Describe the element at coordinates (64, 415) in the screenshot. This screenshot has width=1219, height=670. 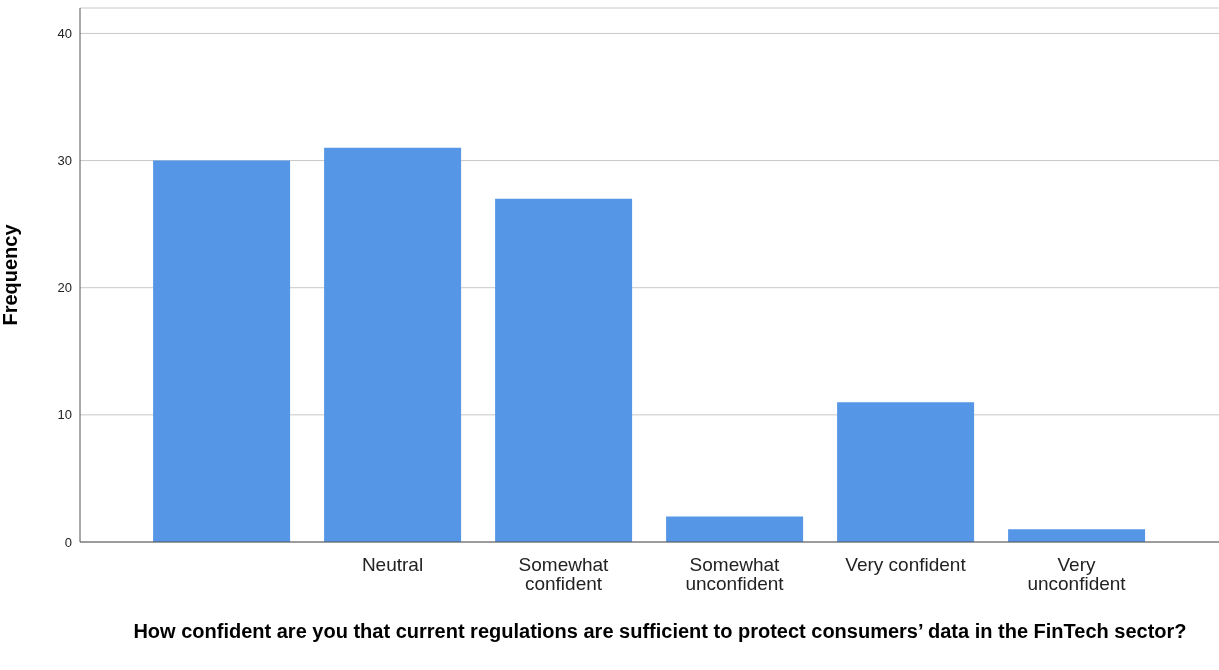
I see `y-tick-label: 10` at that location.